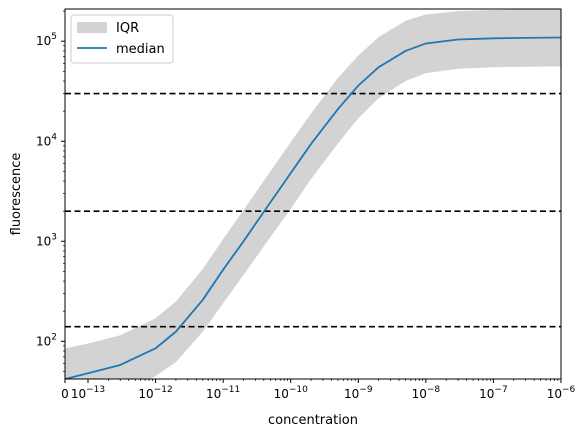  I want to click on y-tick-label: 10⁵, so click(46, 40).